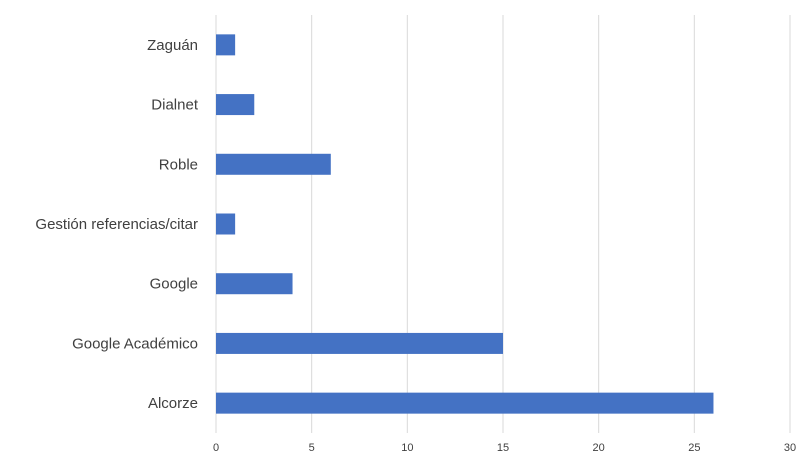 Image resolution: width=797 pixels, height=455 pixels. What do you see at coordinates (173, 403) in the screenshot?
I see `category-label: Alcorze` at bounding box center [173, 403].